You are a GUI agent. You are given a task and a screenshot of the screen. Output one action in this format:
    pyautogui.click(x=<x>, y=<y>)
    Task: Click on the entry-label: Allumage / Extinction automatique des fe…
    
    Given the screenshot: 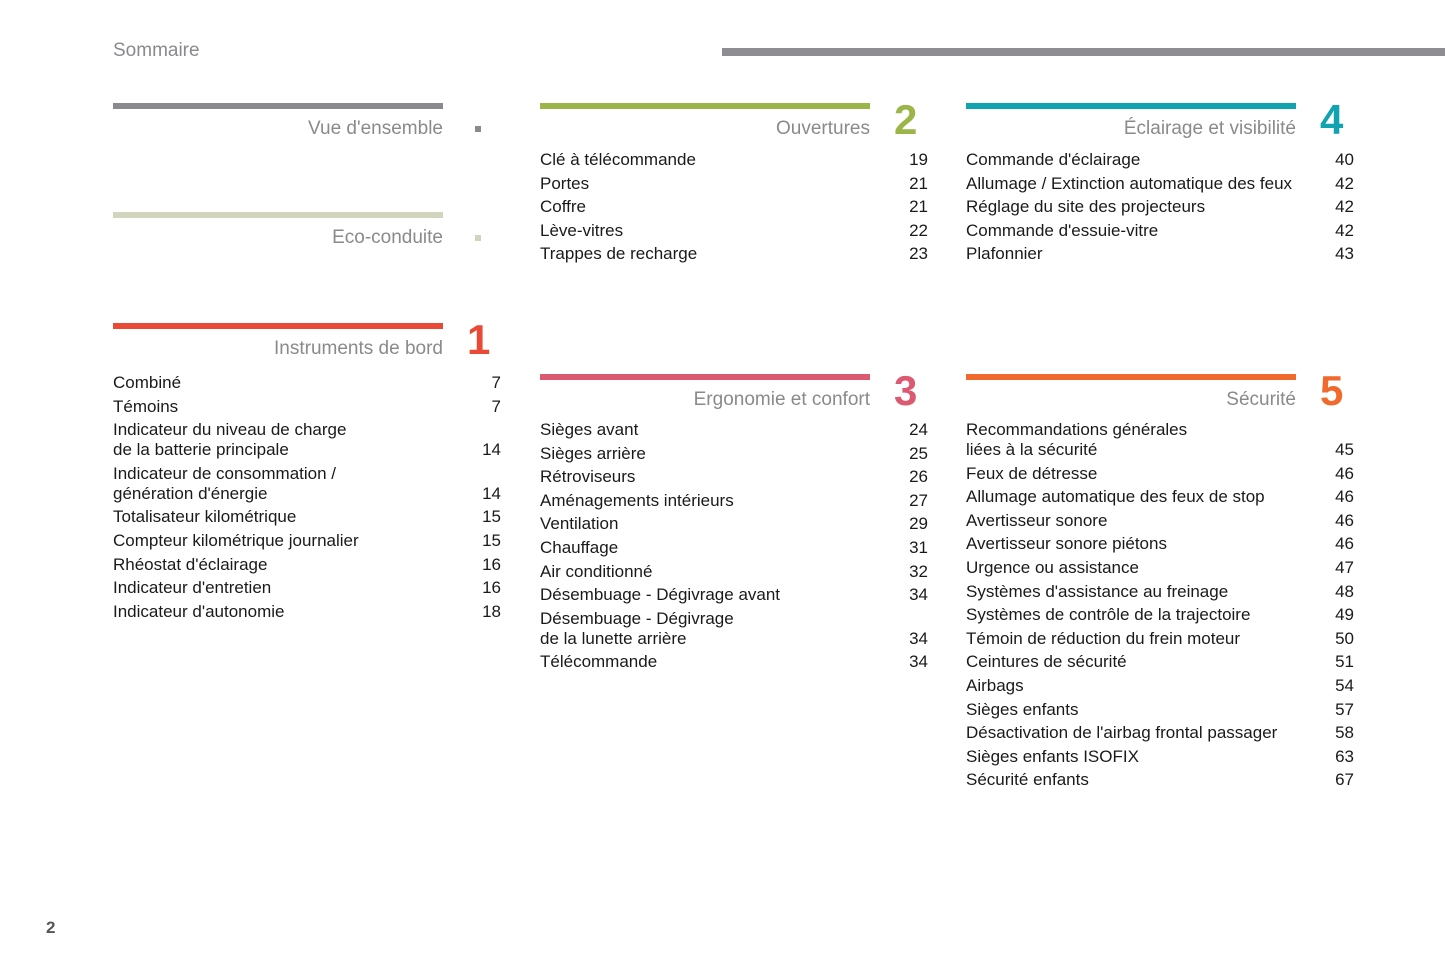 What is the action you would take?
    pyautogui.click(x=1129, y=183)
    